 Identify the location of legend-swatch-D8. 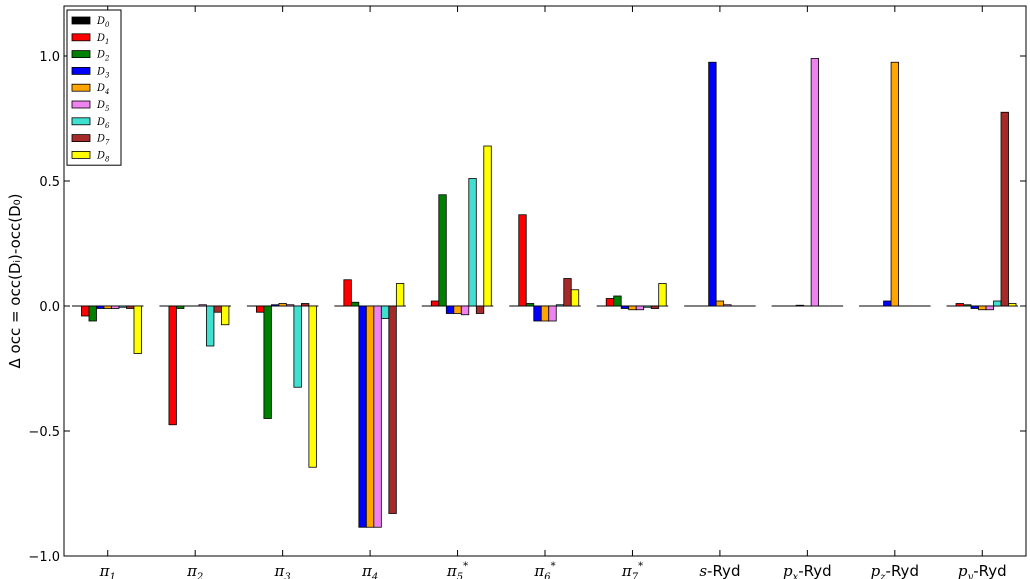
(81, 154).